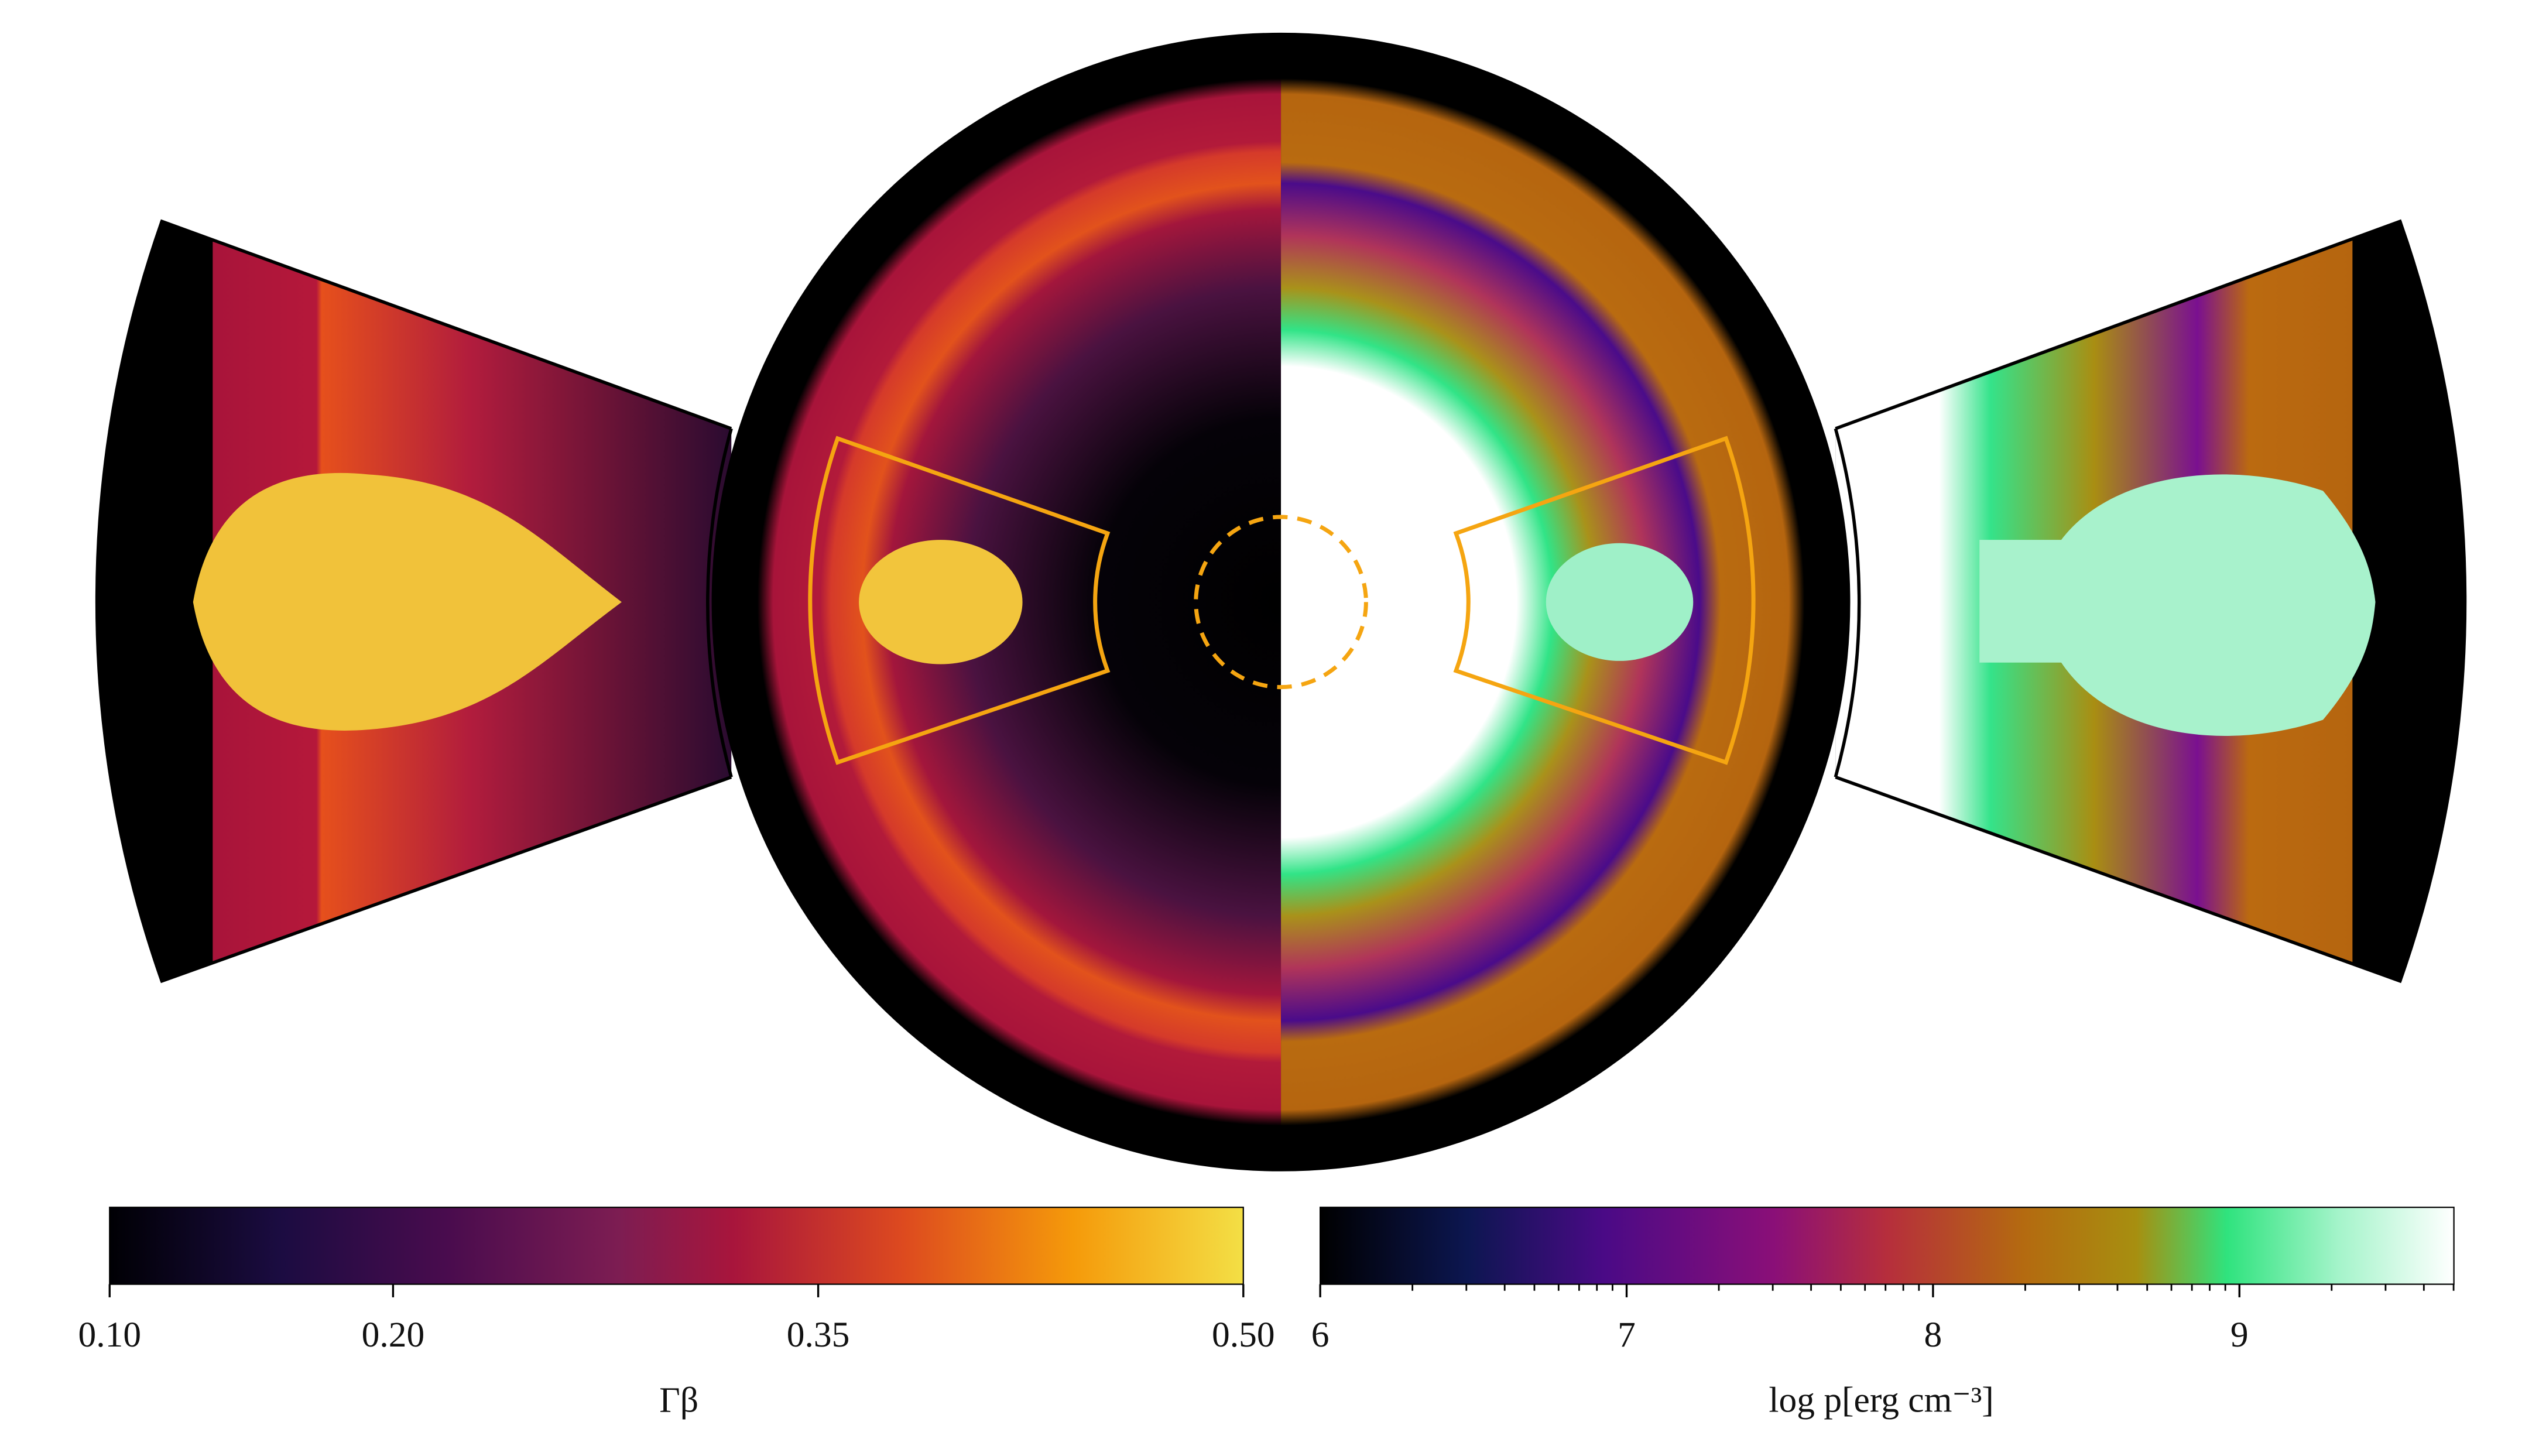 This screenshot has width=2539, height=1456. I want to click on colorbar-label: log p[erg cm⁻³], so click(1881, 1400).